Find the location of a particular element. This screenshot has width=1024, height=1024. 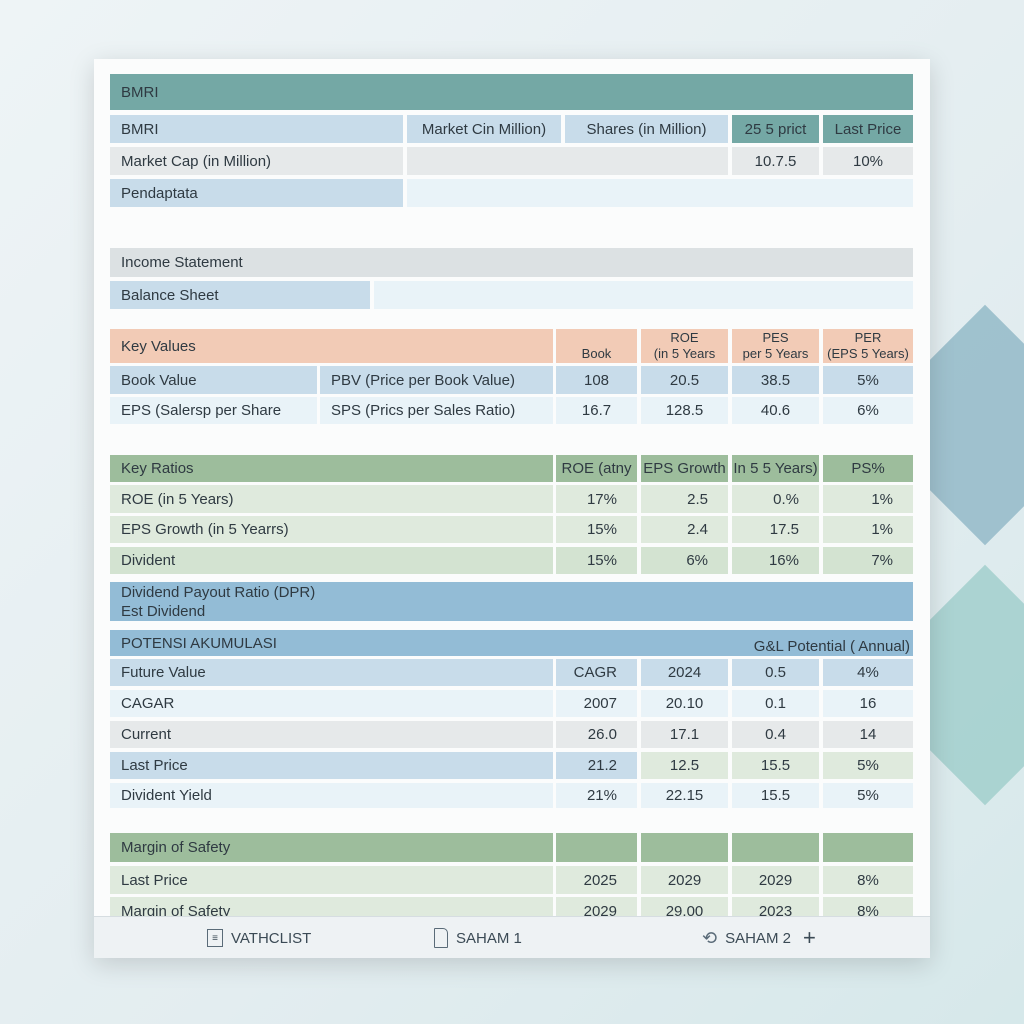

table-cell: 8% is located at coordinates (868, 880).